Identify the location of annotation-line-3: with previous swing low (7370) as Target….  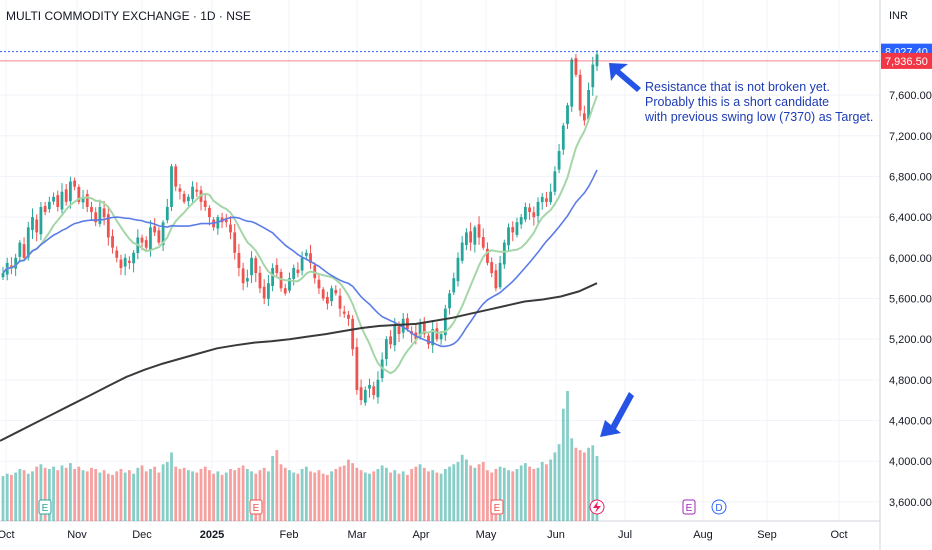
(759, 117).